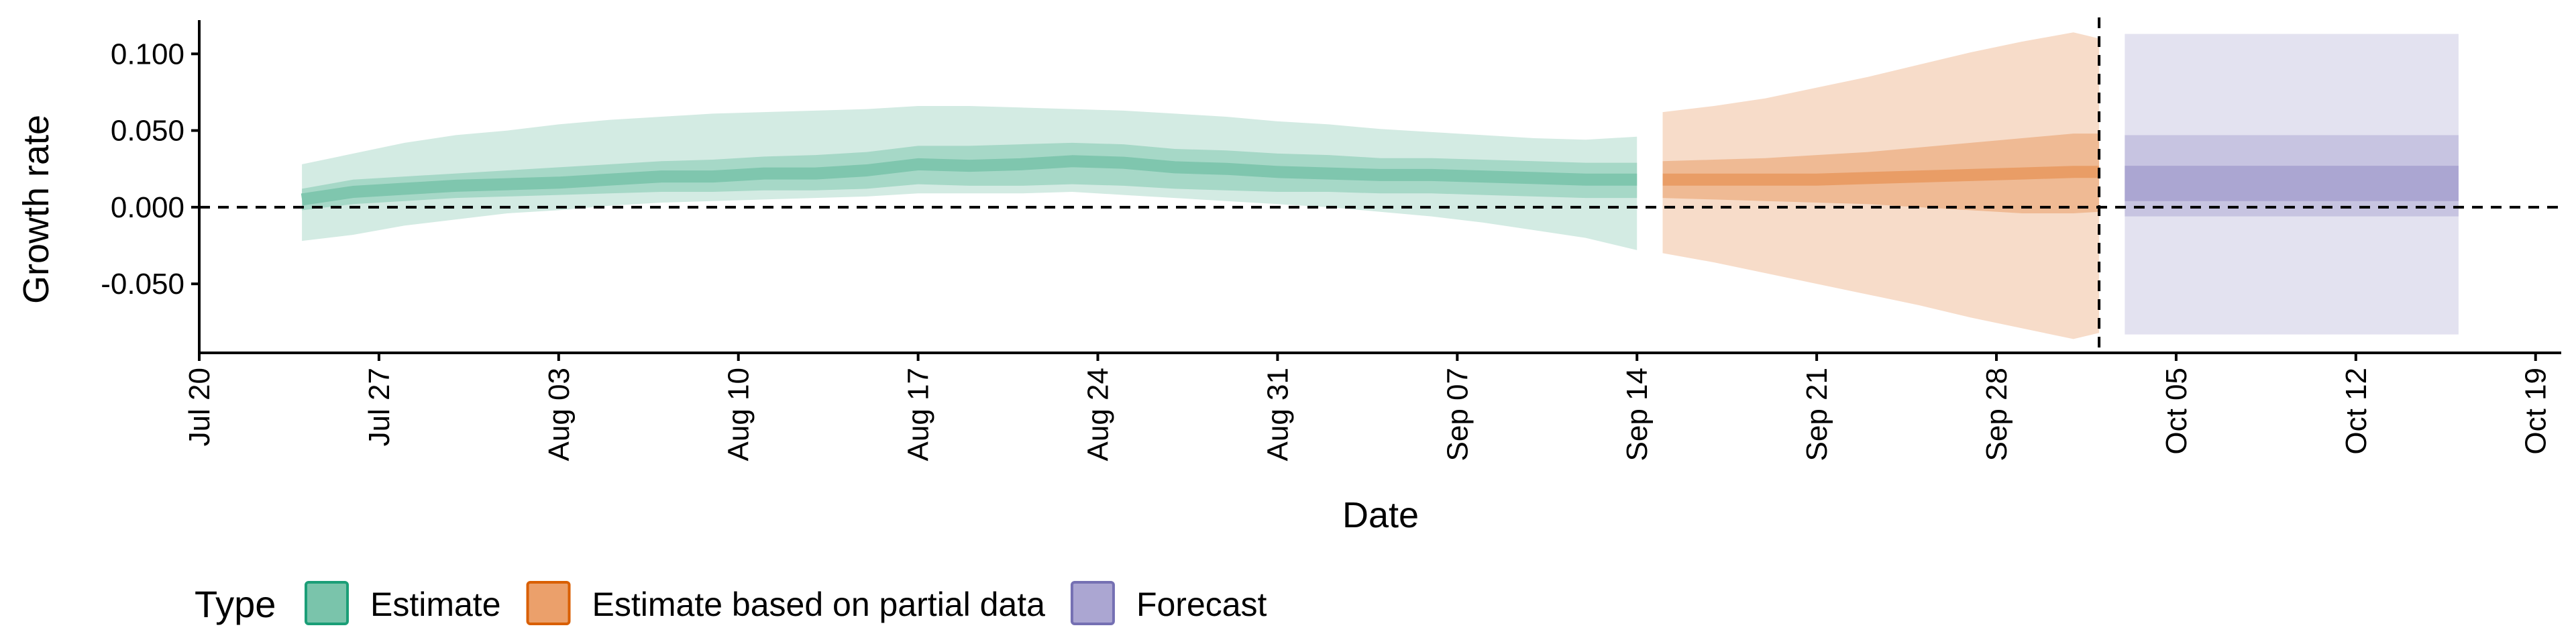 This screenshot has height=644, width=2576. Describe the element at coordinates (1817, 414) in the screenshot. I see `x-tick-label: Sep 21` at that location.